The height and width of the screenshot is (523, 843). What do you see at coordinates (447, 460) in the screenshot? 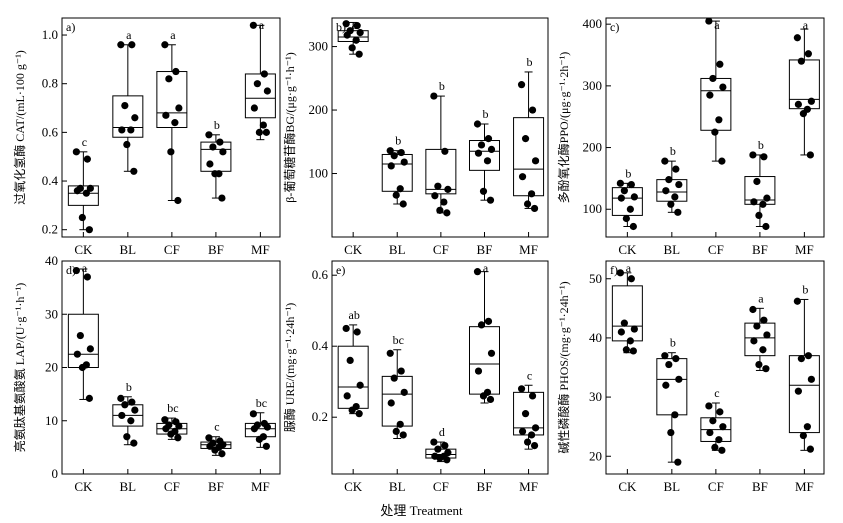
I see `panel-5-cf-data-point` at bounding box center [447, 460].